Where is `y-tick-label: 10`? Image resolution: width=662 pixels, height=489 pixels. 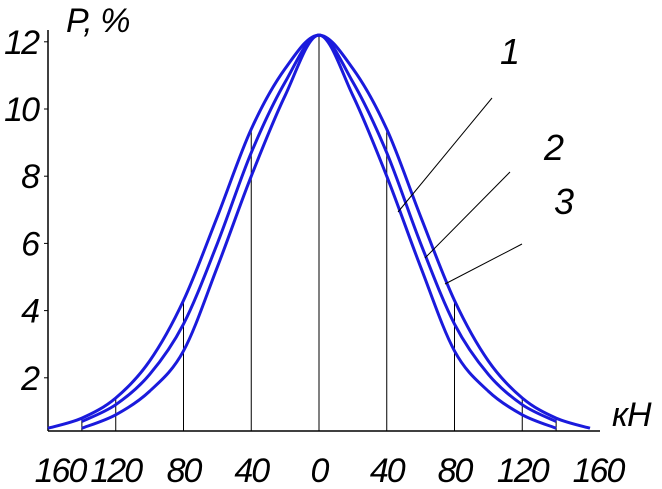
y-tick-label: 10 is located at coordinates (22, 110).